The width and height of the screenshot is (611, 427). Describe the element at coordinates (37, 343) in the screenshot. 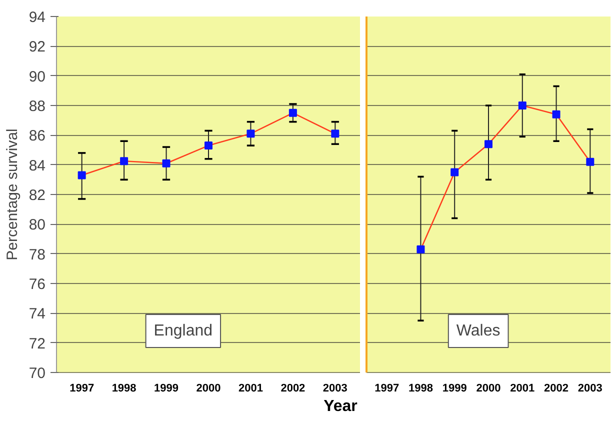

I see `y-tick-label: 72` at that location.